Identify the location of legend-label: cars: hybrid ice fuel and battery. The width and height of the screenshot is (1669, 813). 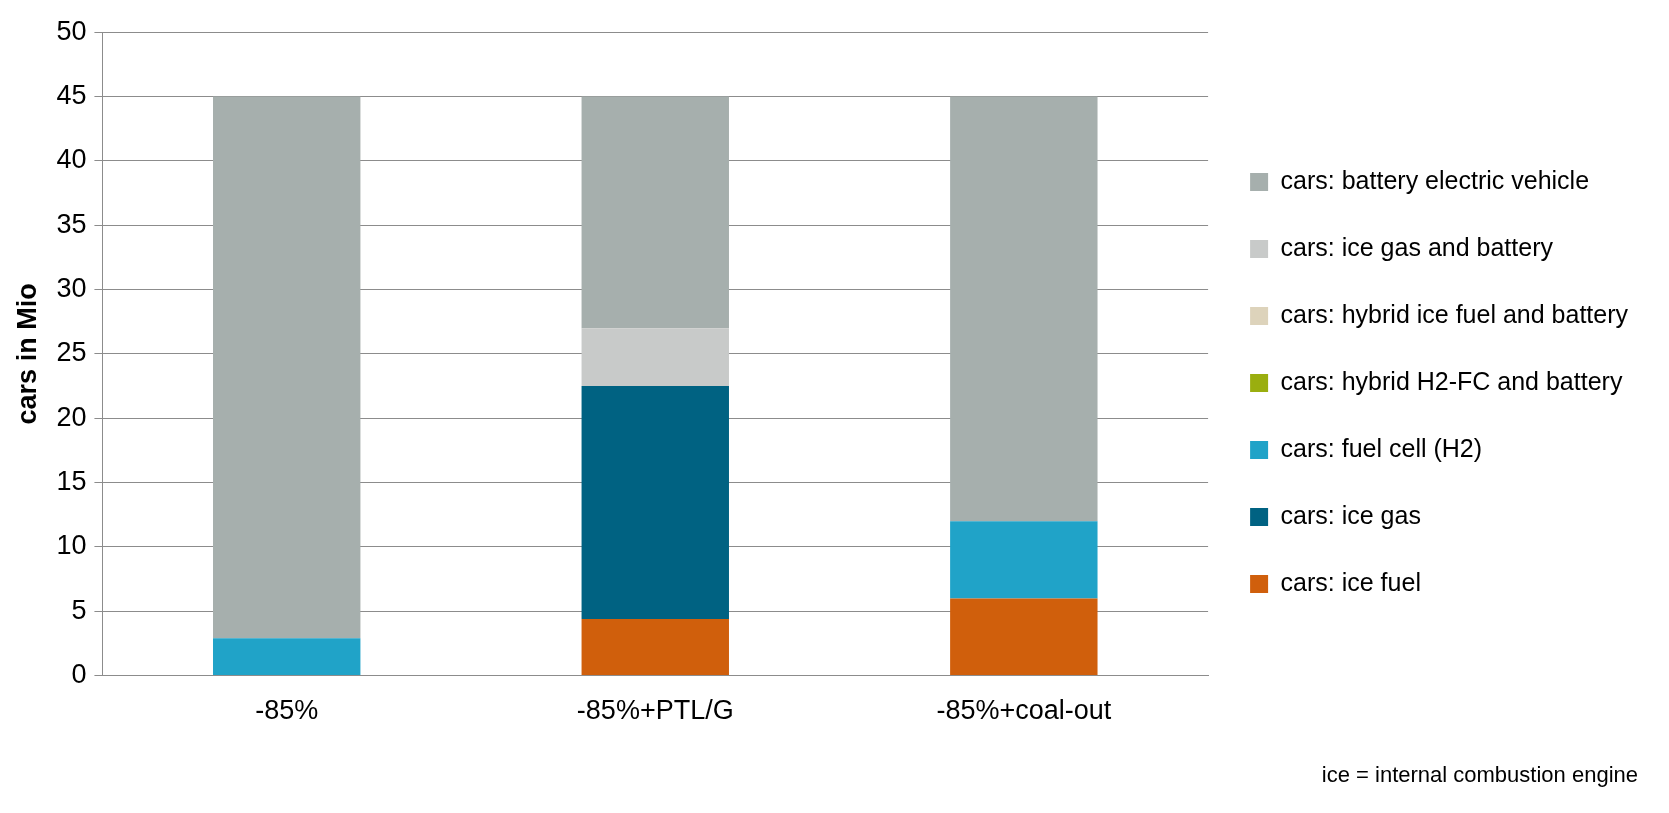
(1454, 313).